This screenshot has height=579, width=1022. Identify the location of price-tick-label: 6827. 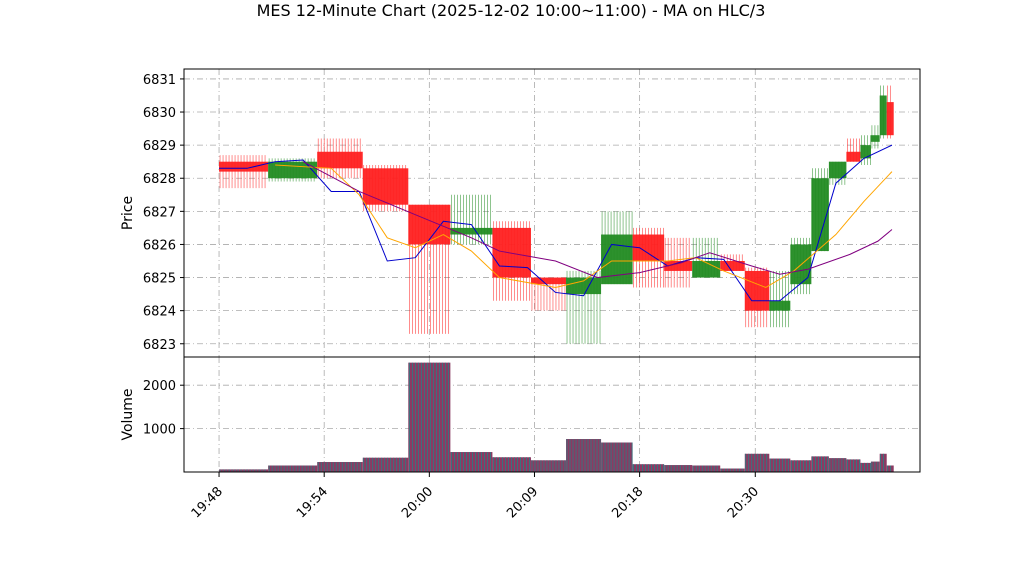
(159, 212).